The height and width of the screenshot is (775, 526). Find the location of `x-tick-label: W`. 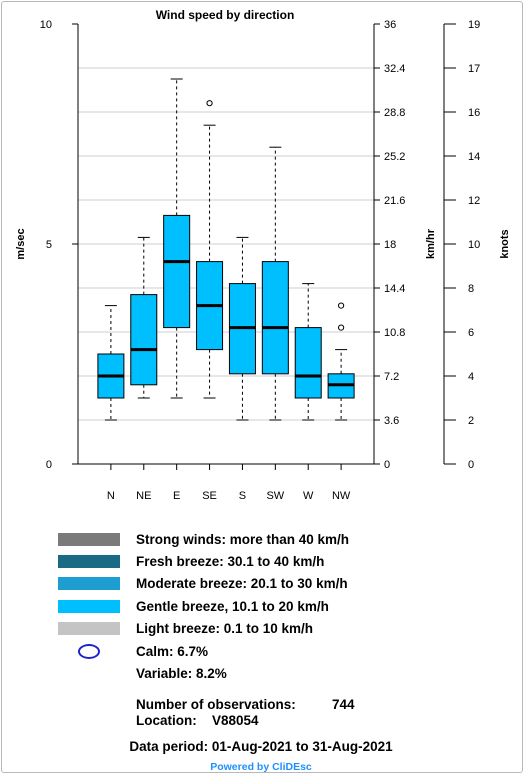

x-tick-label: W is located at coordinates (308, 496).